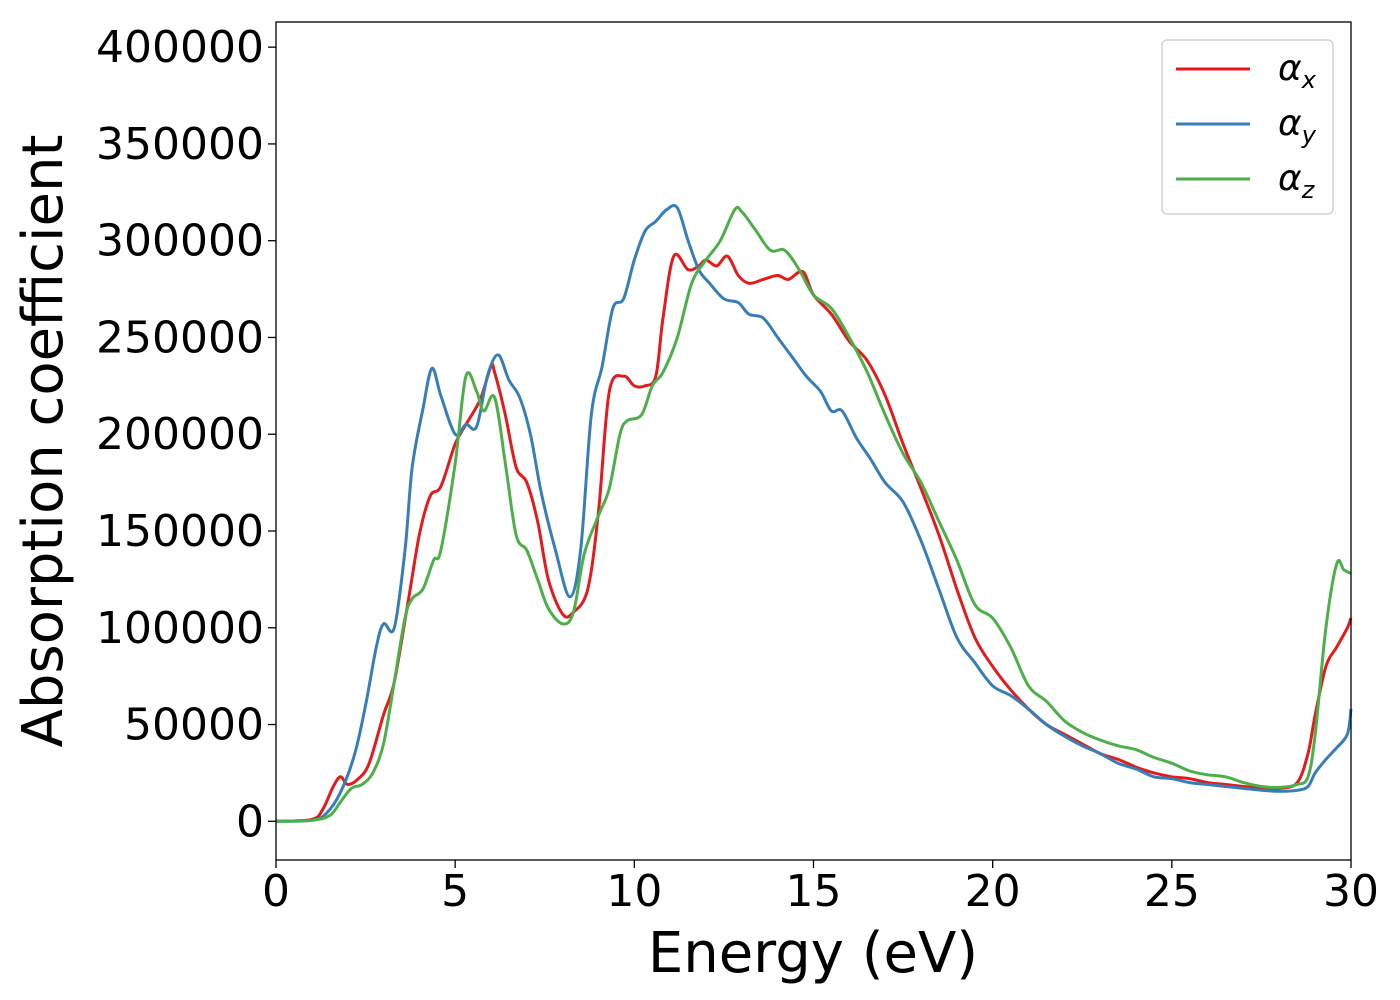  I want to click on y-tick-label: 250000, so click(180, 337).